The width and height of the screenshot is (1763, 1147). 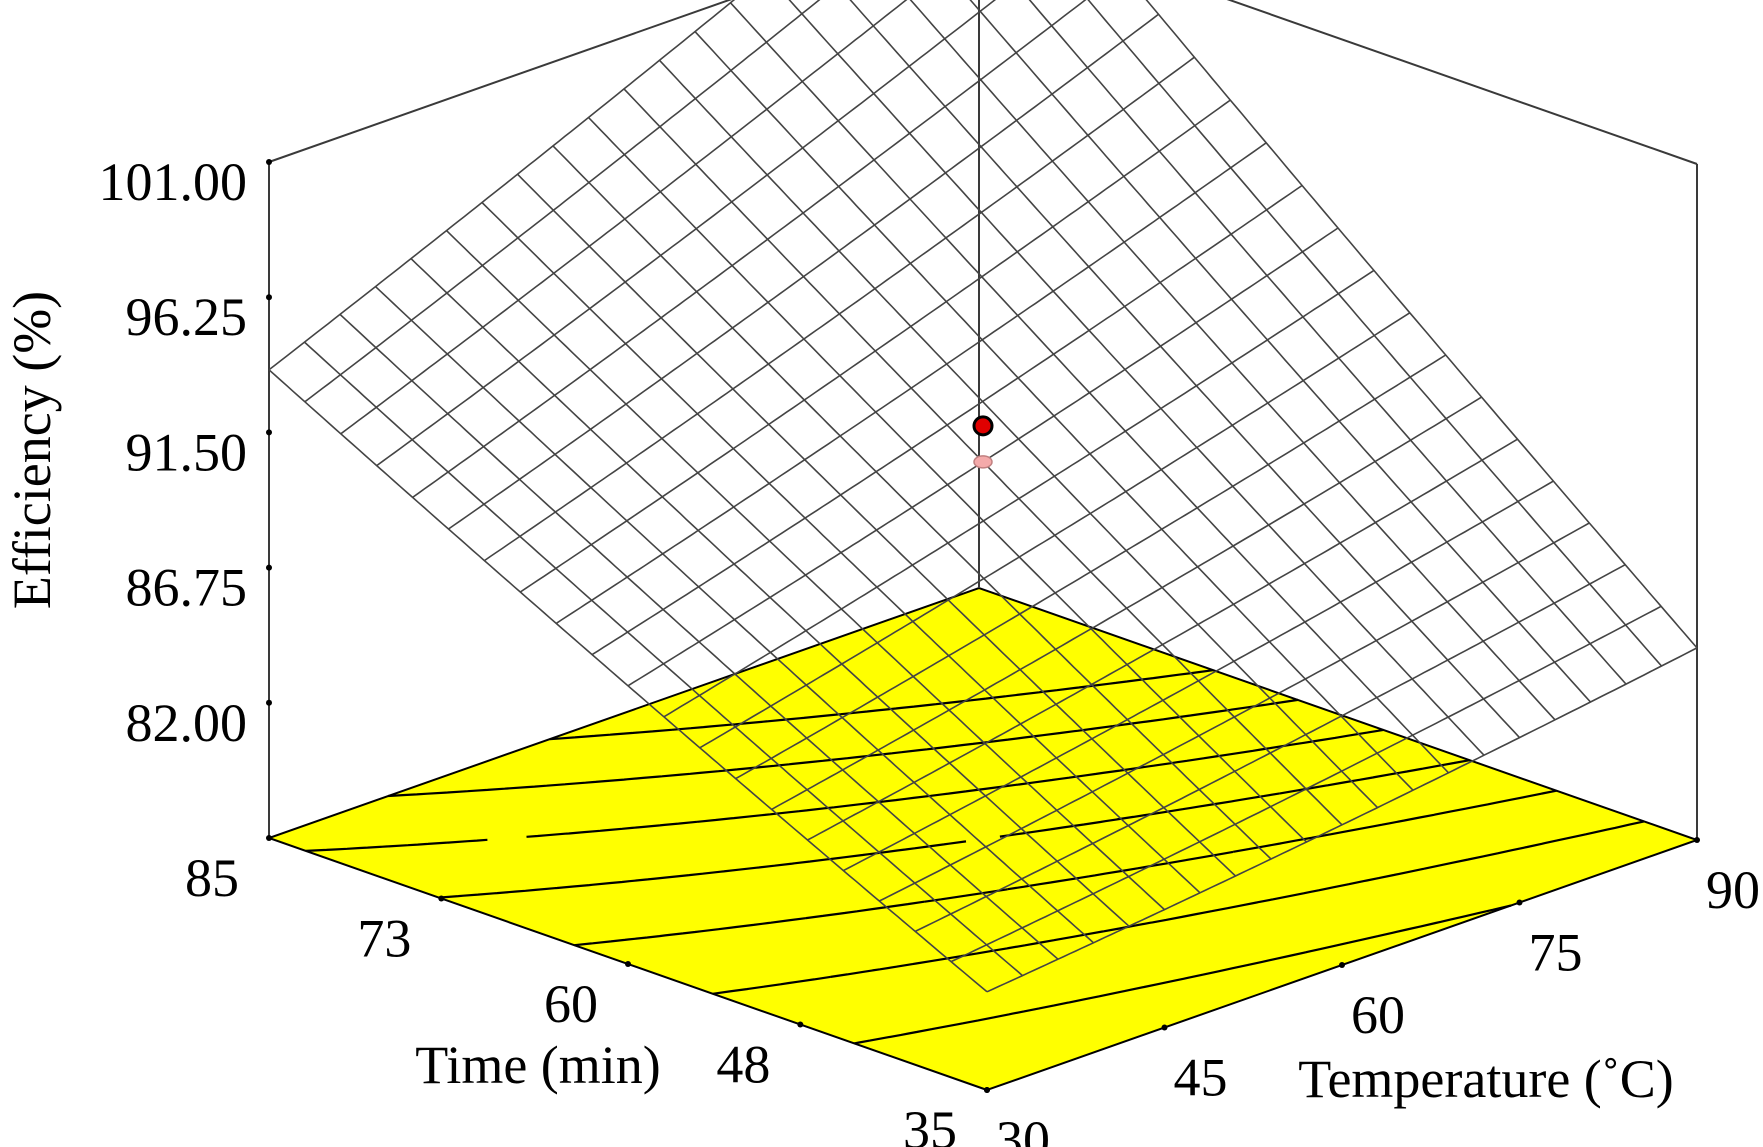 I want to click on z-tick-label-4: 82.00, so click(x=187, y=723).